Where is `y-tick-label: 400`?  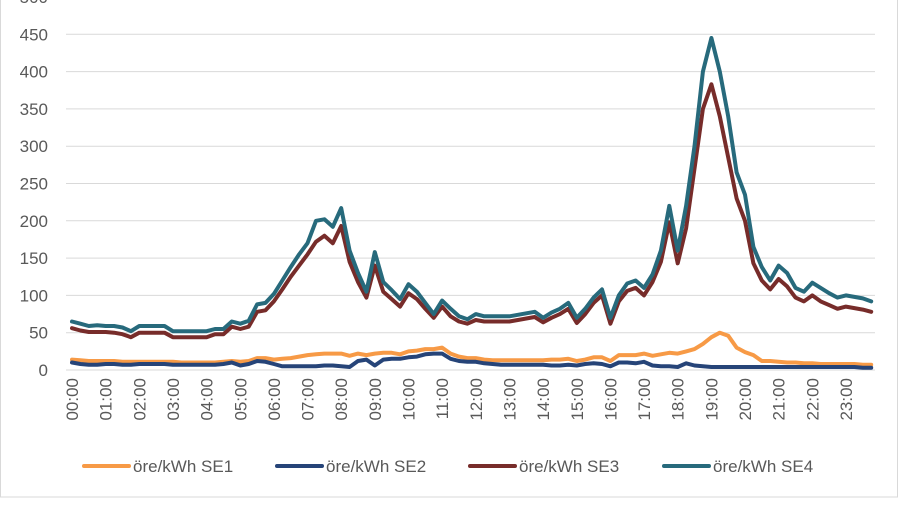 y-tick-label: 400 is located at coordinates (34, 72).